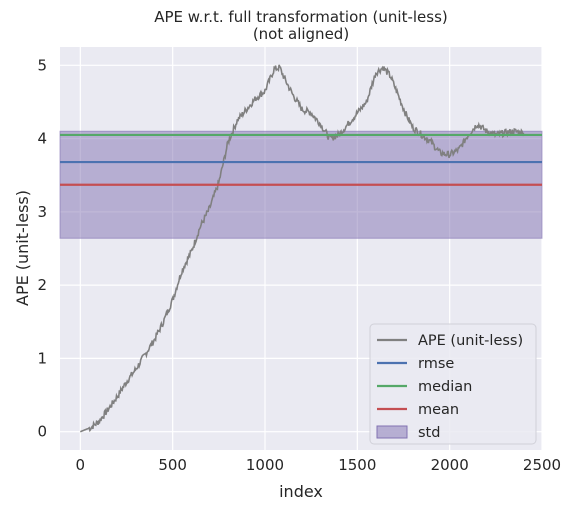 This screenshot has height=508, width=578. What do you see at coordinates (42, 139) in the screenshot?
I see `y-tick-label: 4` at bounding box center [42, 139].